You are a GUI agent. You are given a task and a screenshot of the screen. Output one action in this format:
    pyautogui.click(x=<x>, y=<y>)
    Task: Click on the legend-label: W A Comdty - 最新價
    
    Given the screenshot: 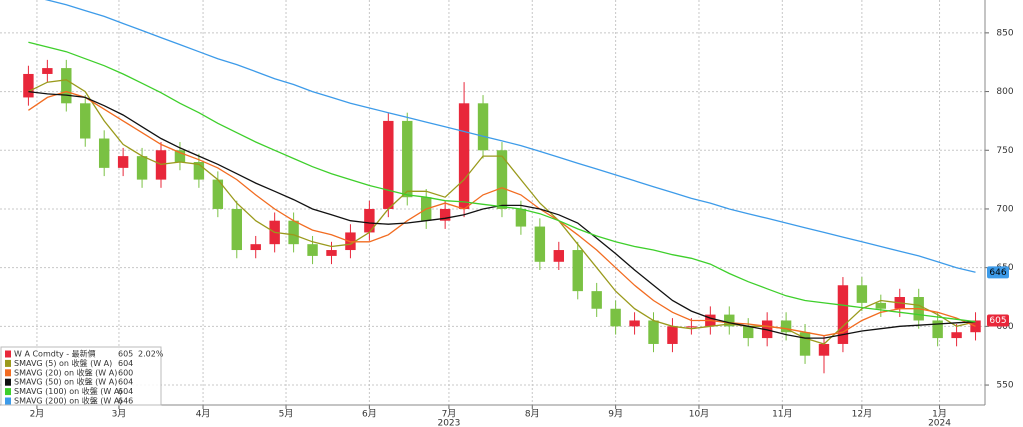 What is the action you would take?
    pyautogui.click(x=55, y=354)
    